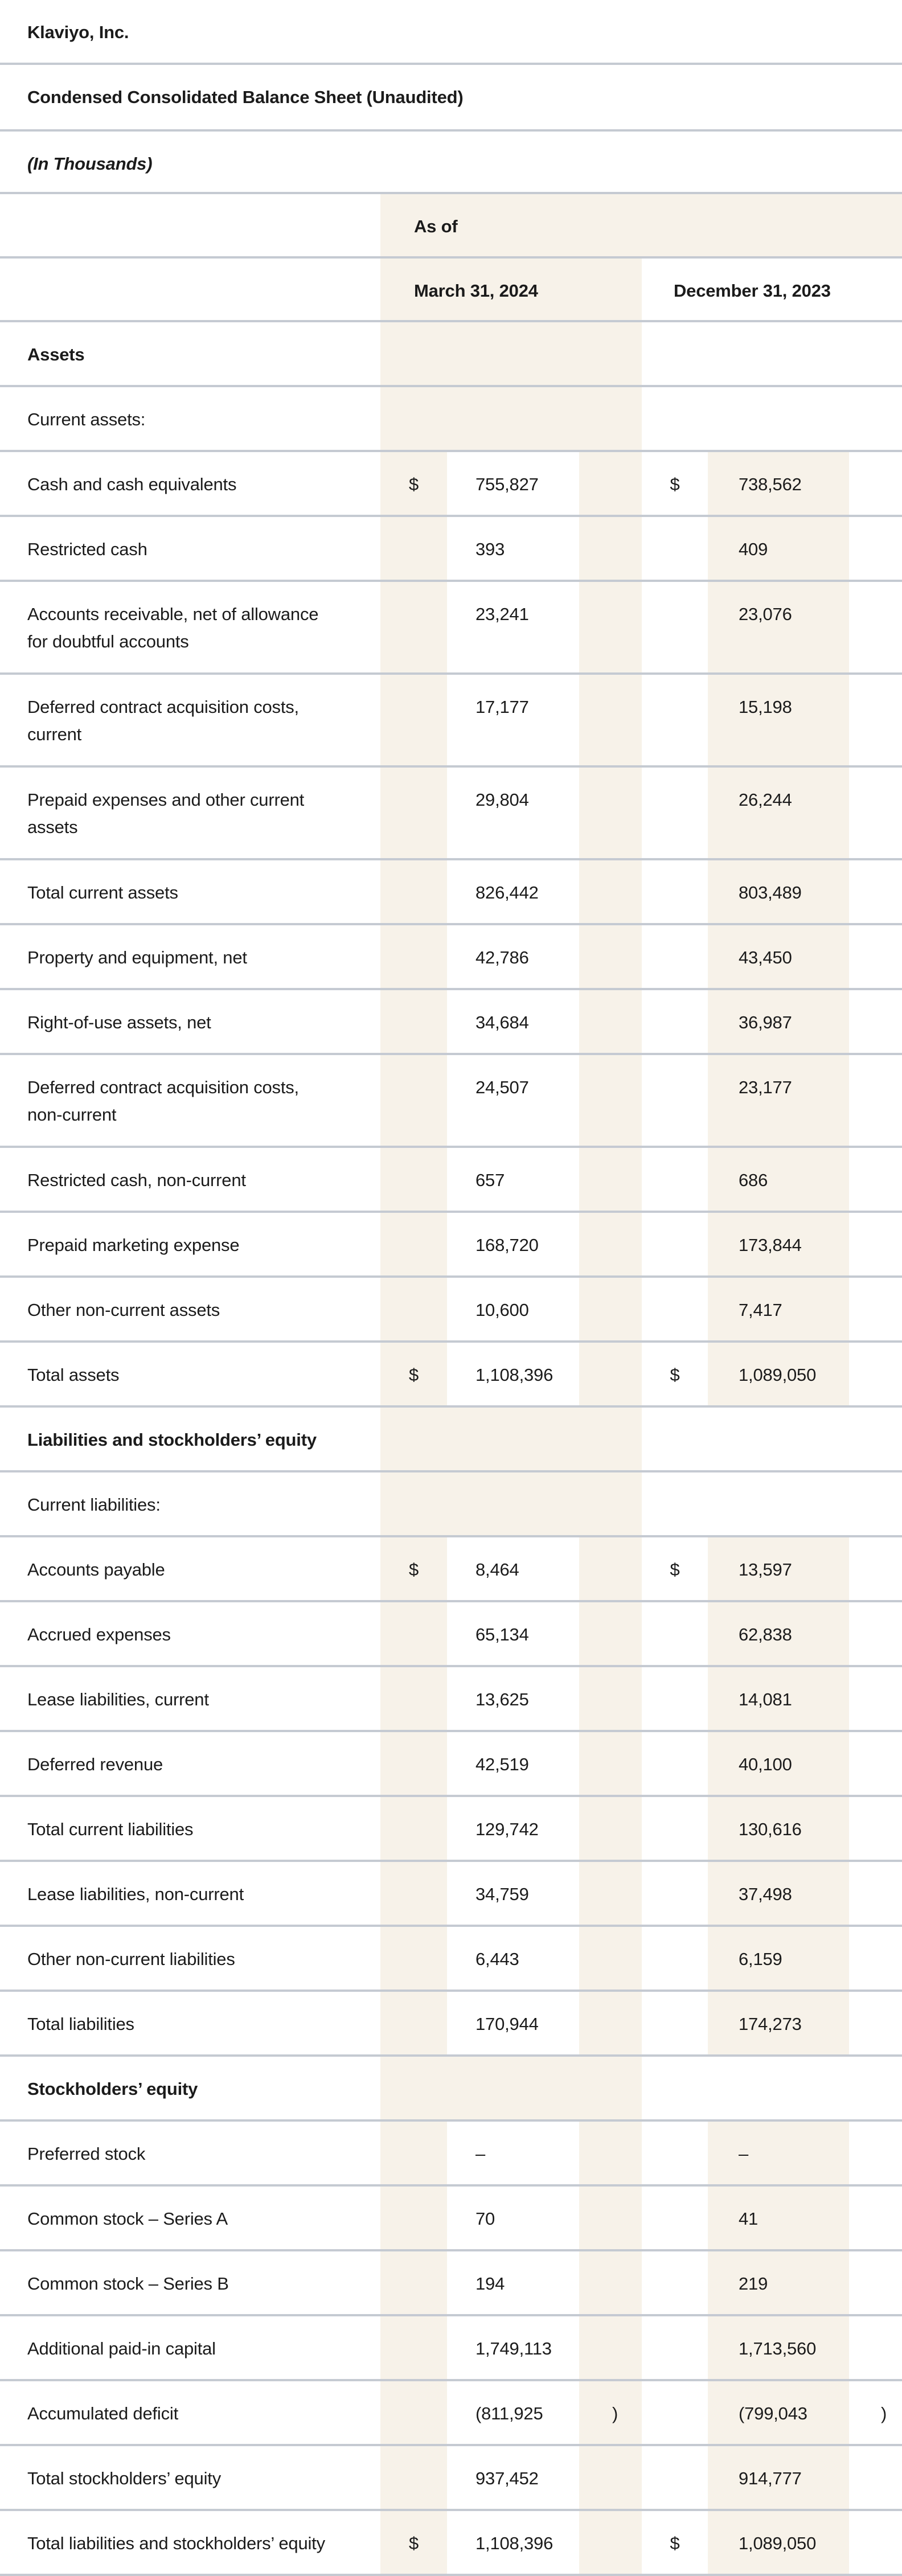 The image size is (902, 2576). What do you see at coordinates (128, 2284) in the screenshot?
I see `row-label: Common stock – Series B` at bounding box center [128, 2284].